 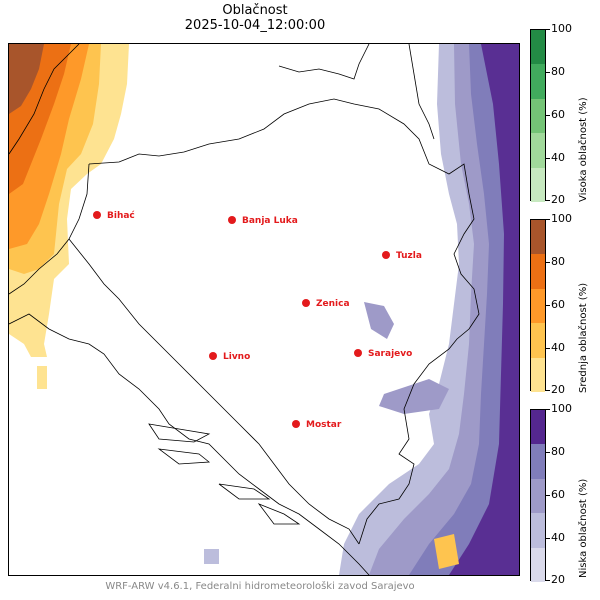 What do you see at coordinates (558, 261) in the screenshot?
I see `tick-mid-80: 80` at bounding box center [558, 261].